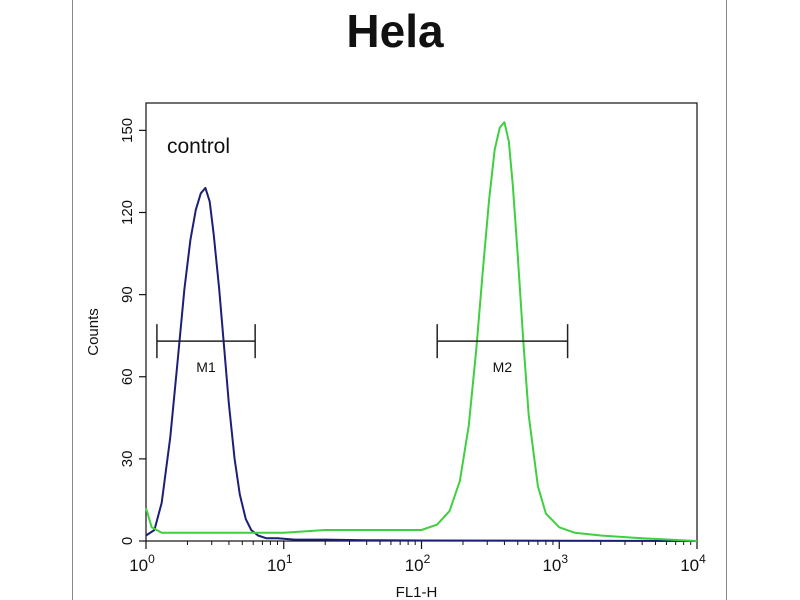  I want to click on x-tick-label-2: 10², so click(418, 563).